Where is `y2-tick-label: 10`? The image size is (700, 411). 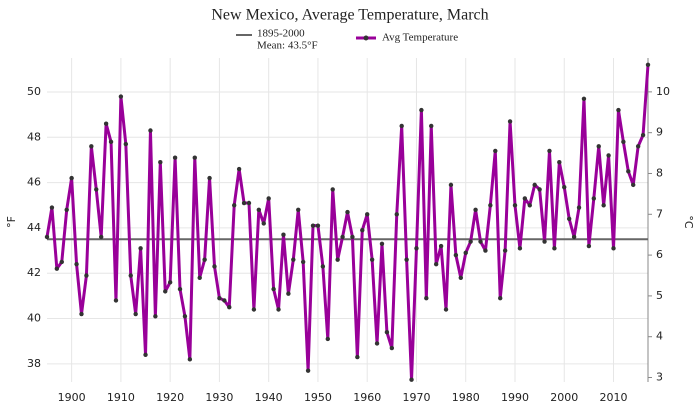
y2-tick-label: 10 is located at coordinates (663, 91).